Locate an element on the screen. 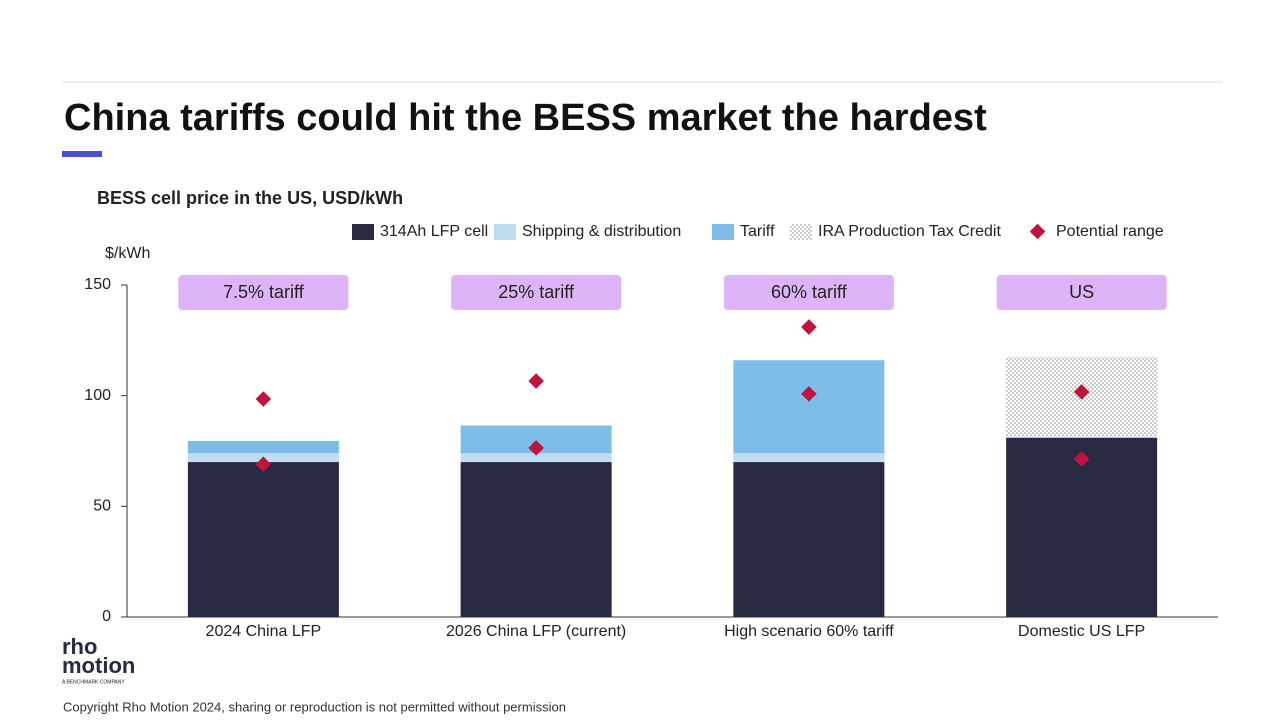 Image resolution: width=1280 pixels, height=720 pixels. legend-label: 314Ah LFP cell is located at coordinates (434, 231).